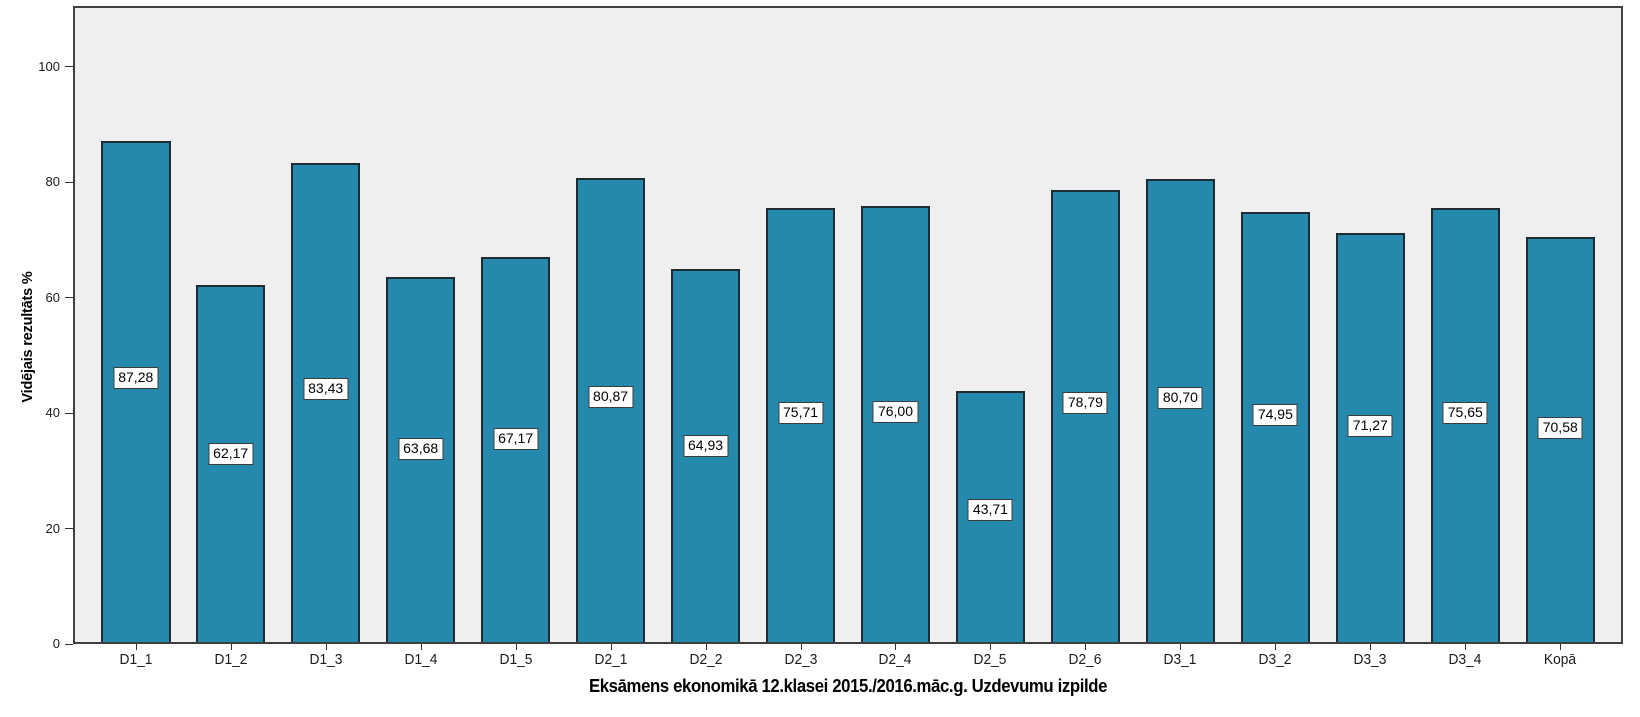 Image resolution: width=1640 pixels, height=717 pixels. Describe the element at coordinates (611, 660) in the screenshot. I see `x-category-label: D2_1` at that location.